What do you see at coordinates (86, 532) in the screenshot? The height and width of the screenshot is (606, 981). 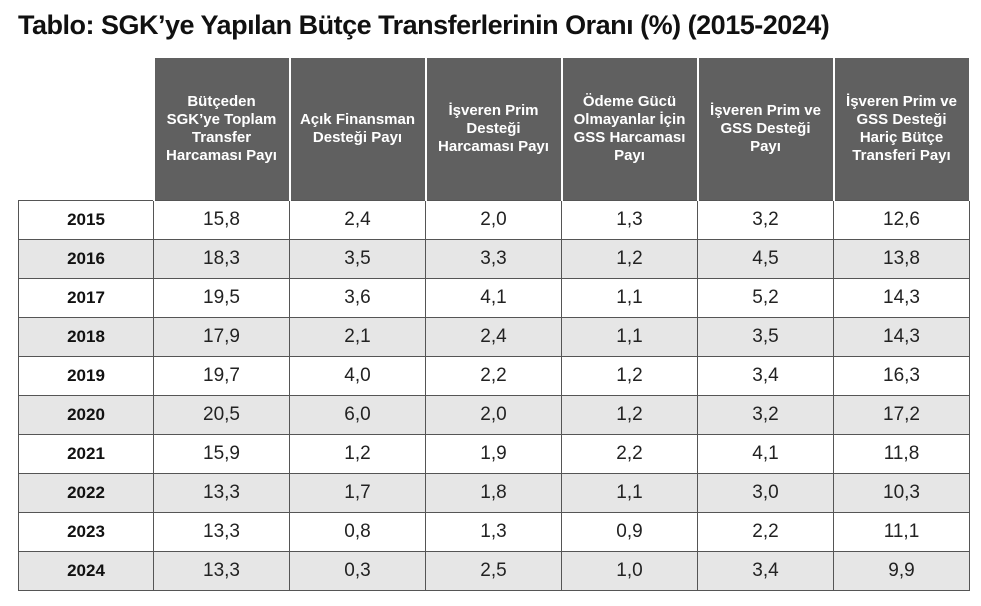 I see `row-year-cell: 2023` at bounding box center [86, 532].